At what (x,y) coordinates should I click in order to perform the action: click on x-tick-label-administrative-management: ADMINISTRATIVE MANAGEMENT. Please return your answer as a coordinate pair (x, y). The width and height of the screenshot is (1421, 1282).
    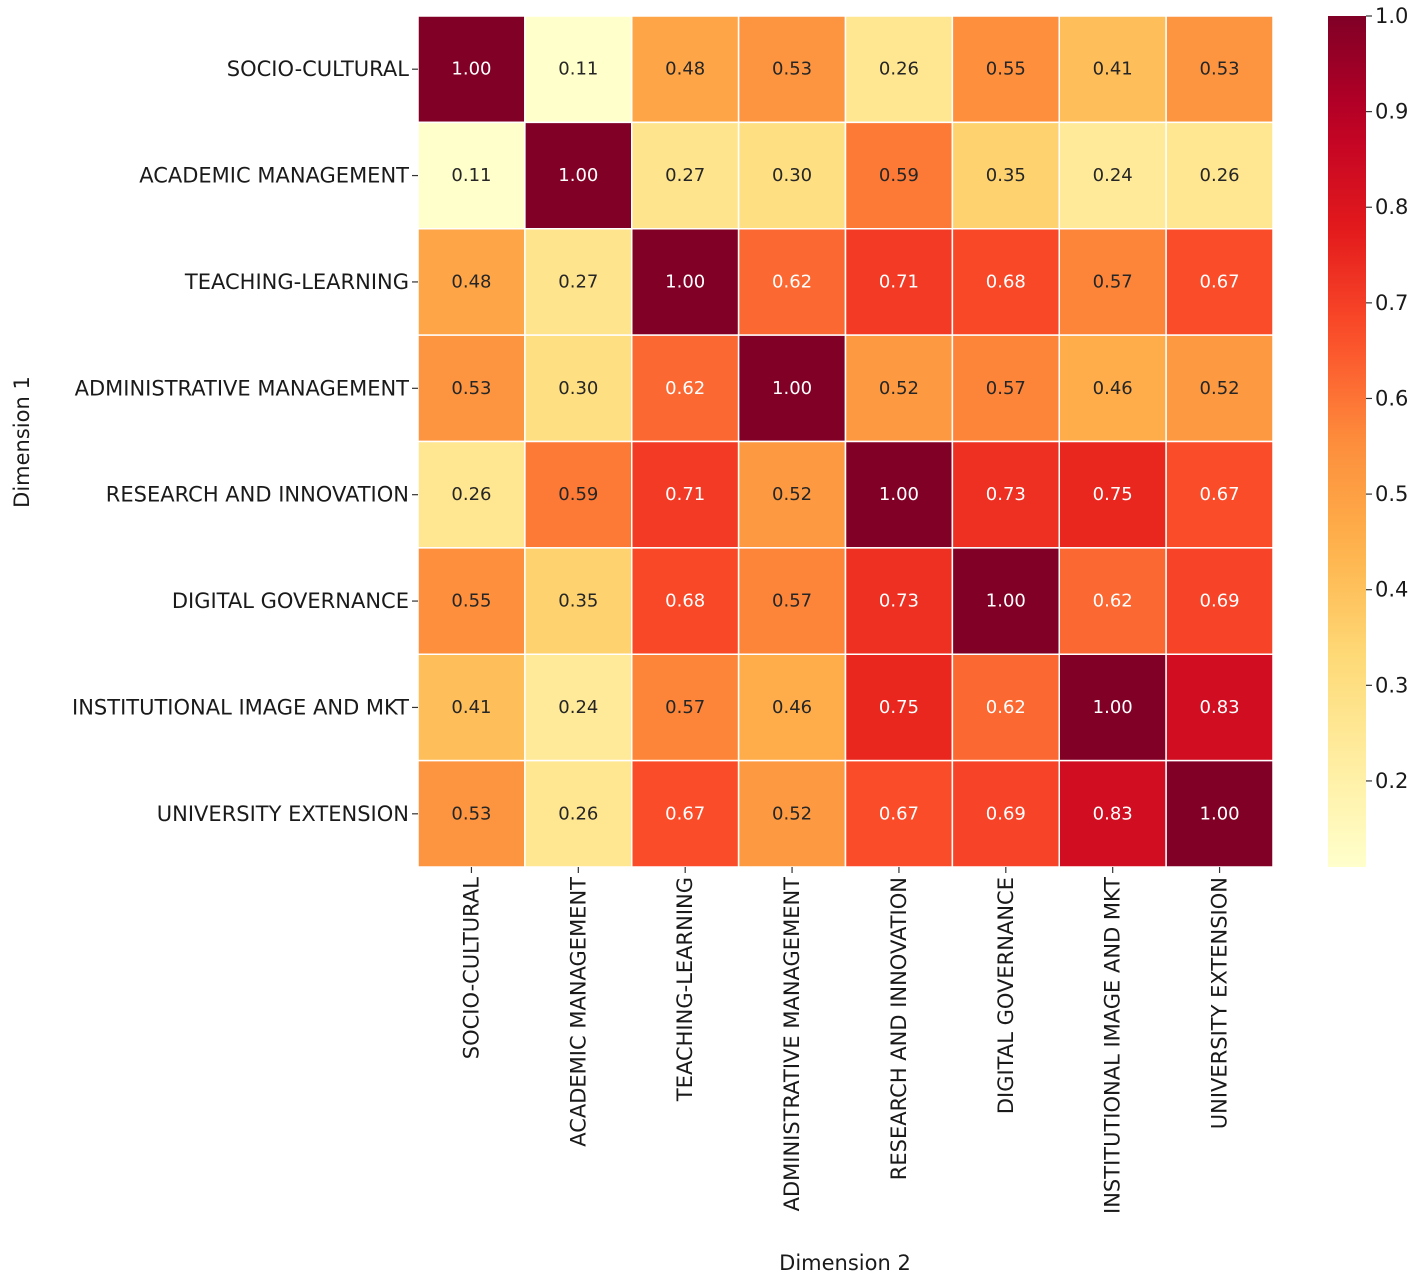
    Looking at the image, I should click on (792, 1044).